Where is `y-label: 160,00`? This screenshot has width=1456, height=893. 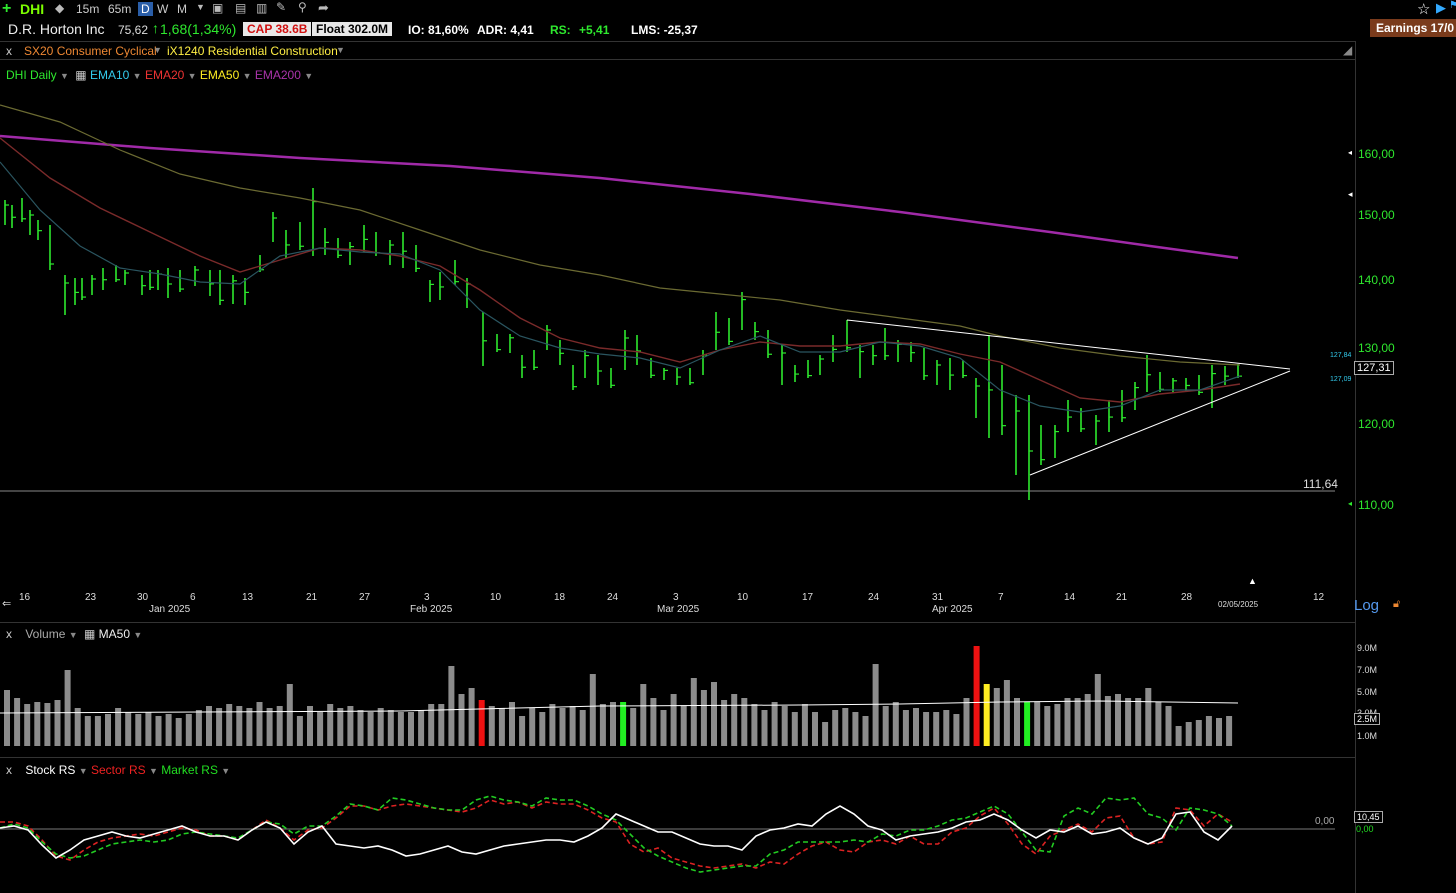 y-label: 160,00 is located at coordinates (1376, 154).